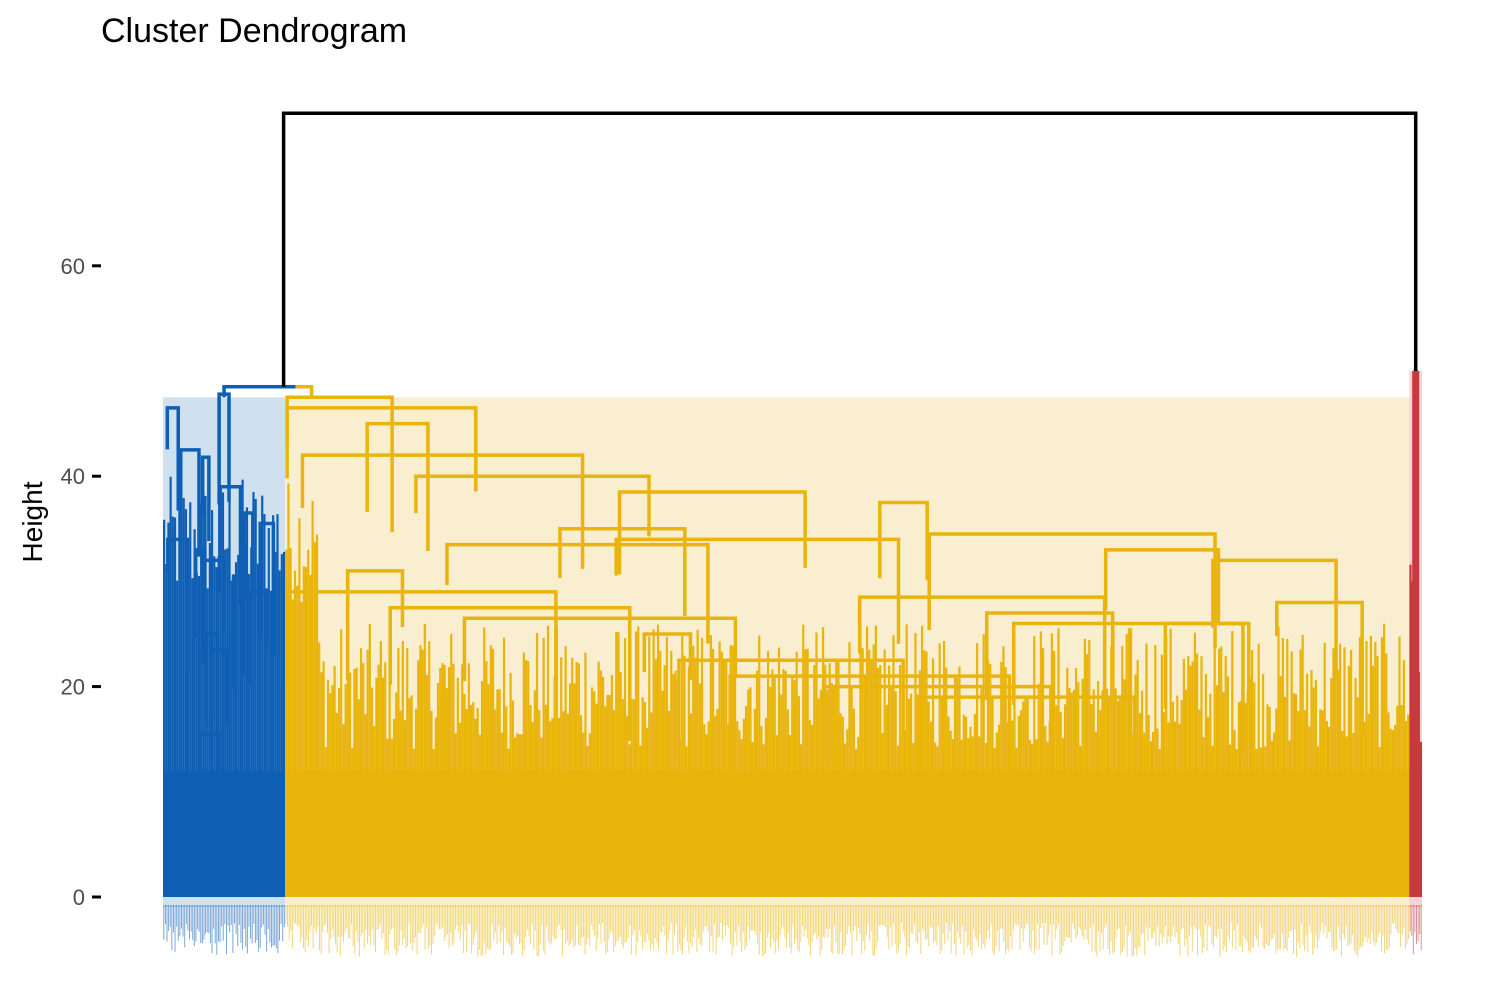  What do you see at coordinates (254, 31) in the screenshot?
I see `chart-title: Cluster Dendrogram` at bounding box center [254, 31].